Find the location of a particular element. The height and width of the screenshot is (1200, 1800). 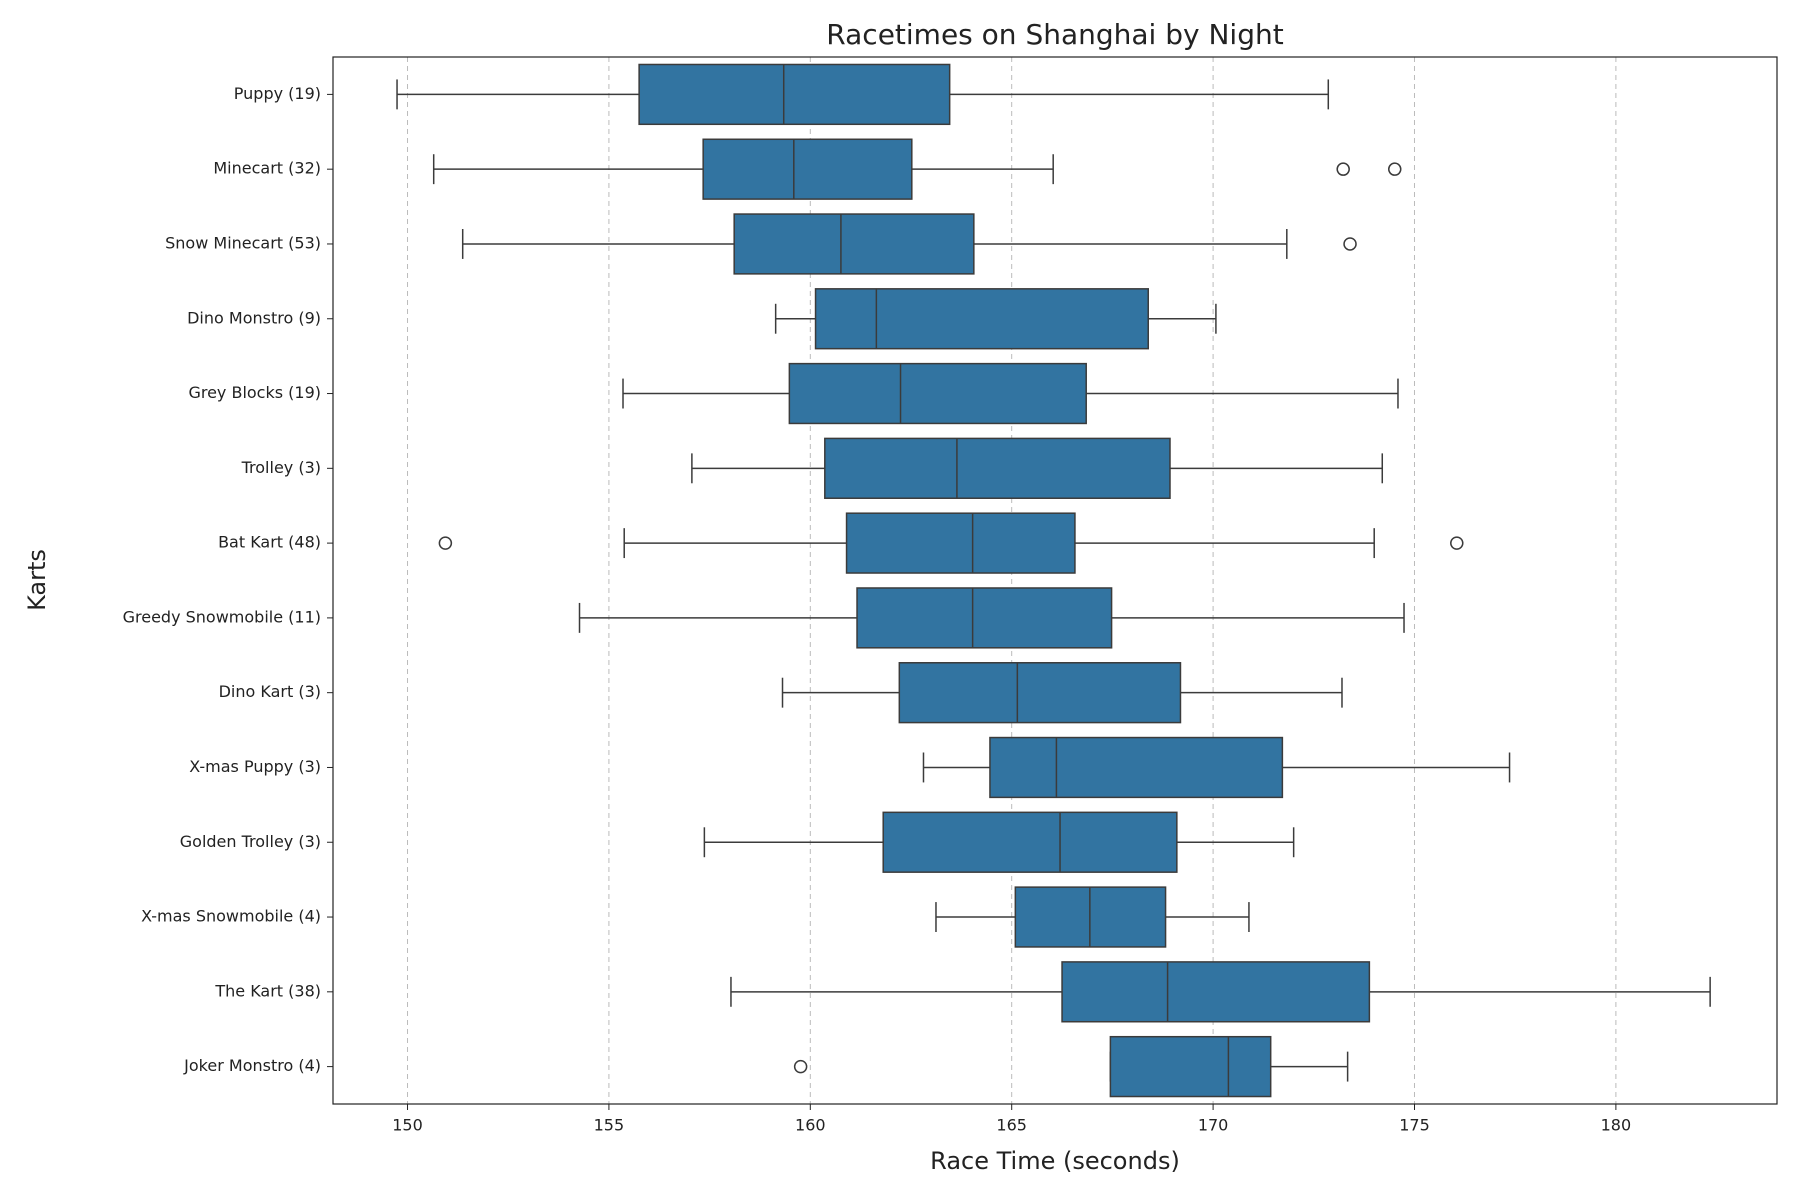

chart-title: Racetimes on Shanghai by Night is located at coordinates (1054, 34).